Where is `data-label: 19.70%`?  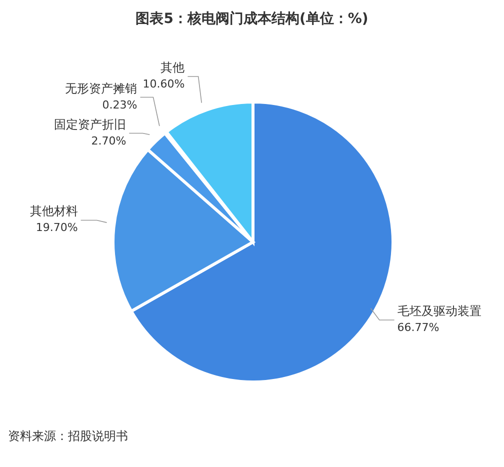 data-label: 19.70% is located at coordinates (57, 227).